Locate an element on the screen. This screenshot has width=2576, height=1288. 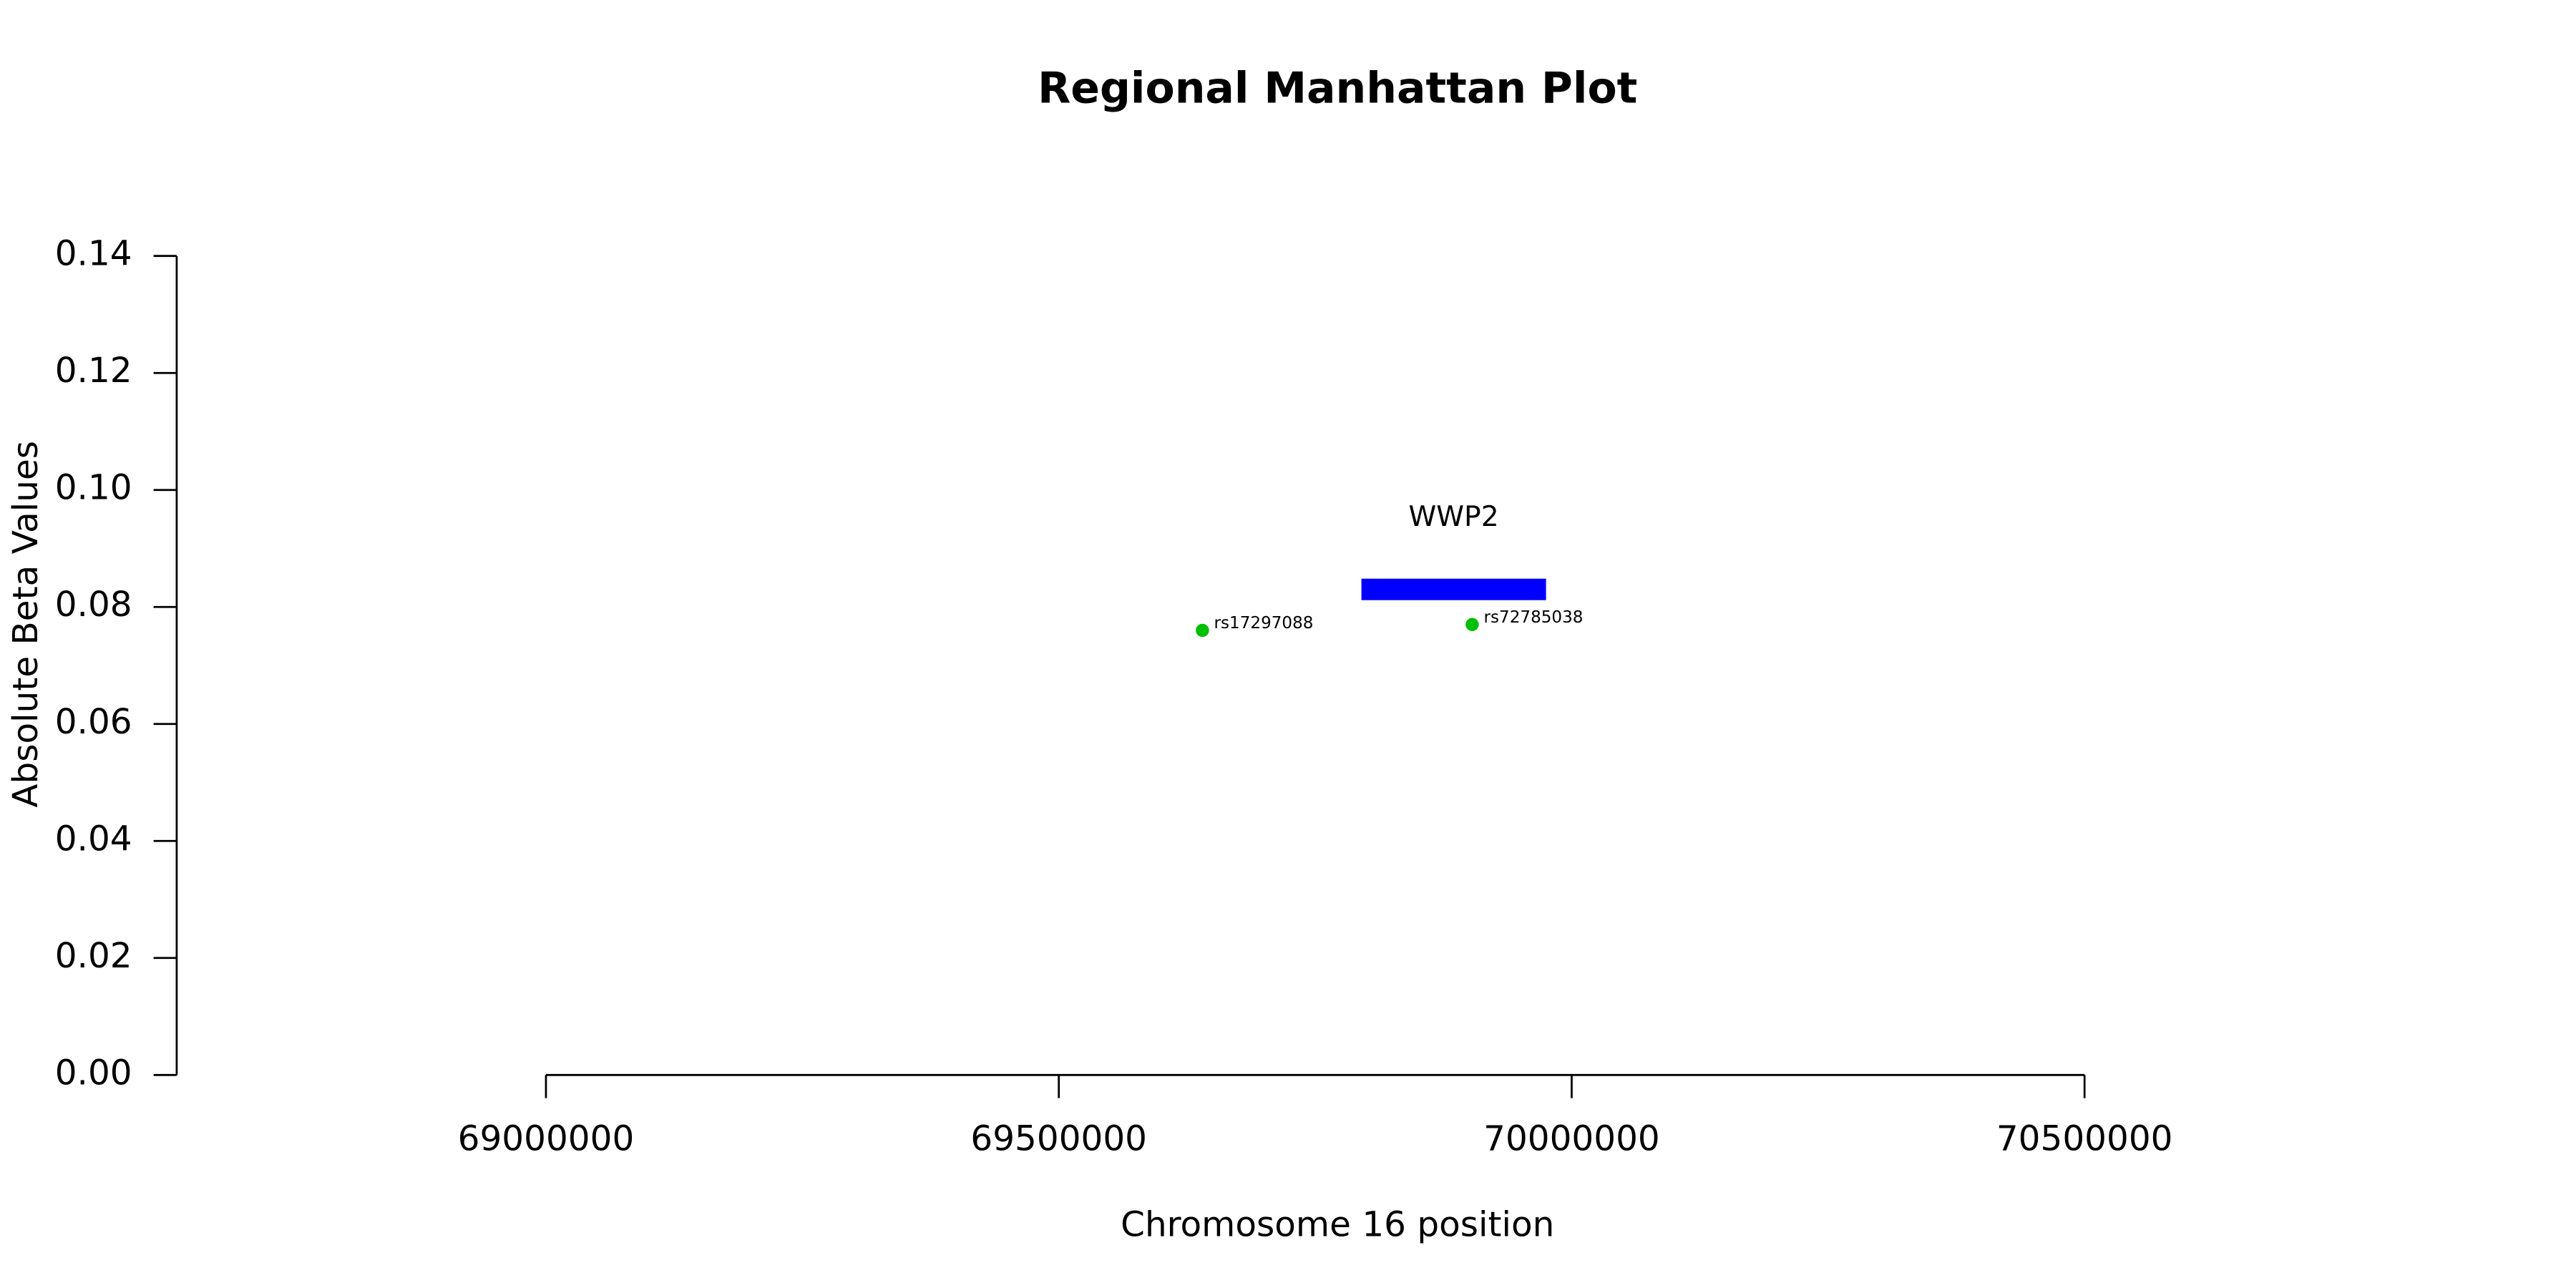
gene-bar is located at coordinates (1453, 589).